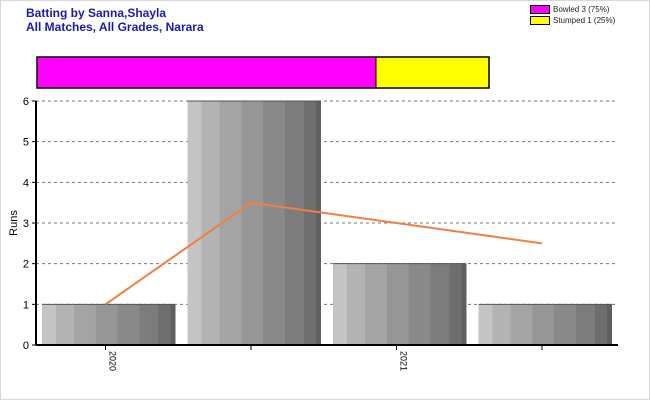 The image size is (650, 400). Describe the element at coordinates (26, 143) in the screenshot. I see `y-tick-label: 5` at that location.